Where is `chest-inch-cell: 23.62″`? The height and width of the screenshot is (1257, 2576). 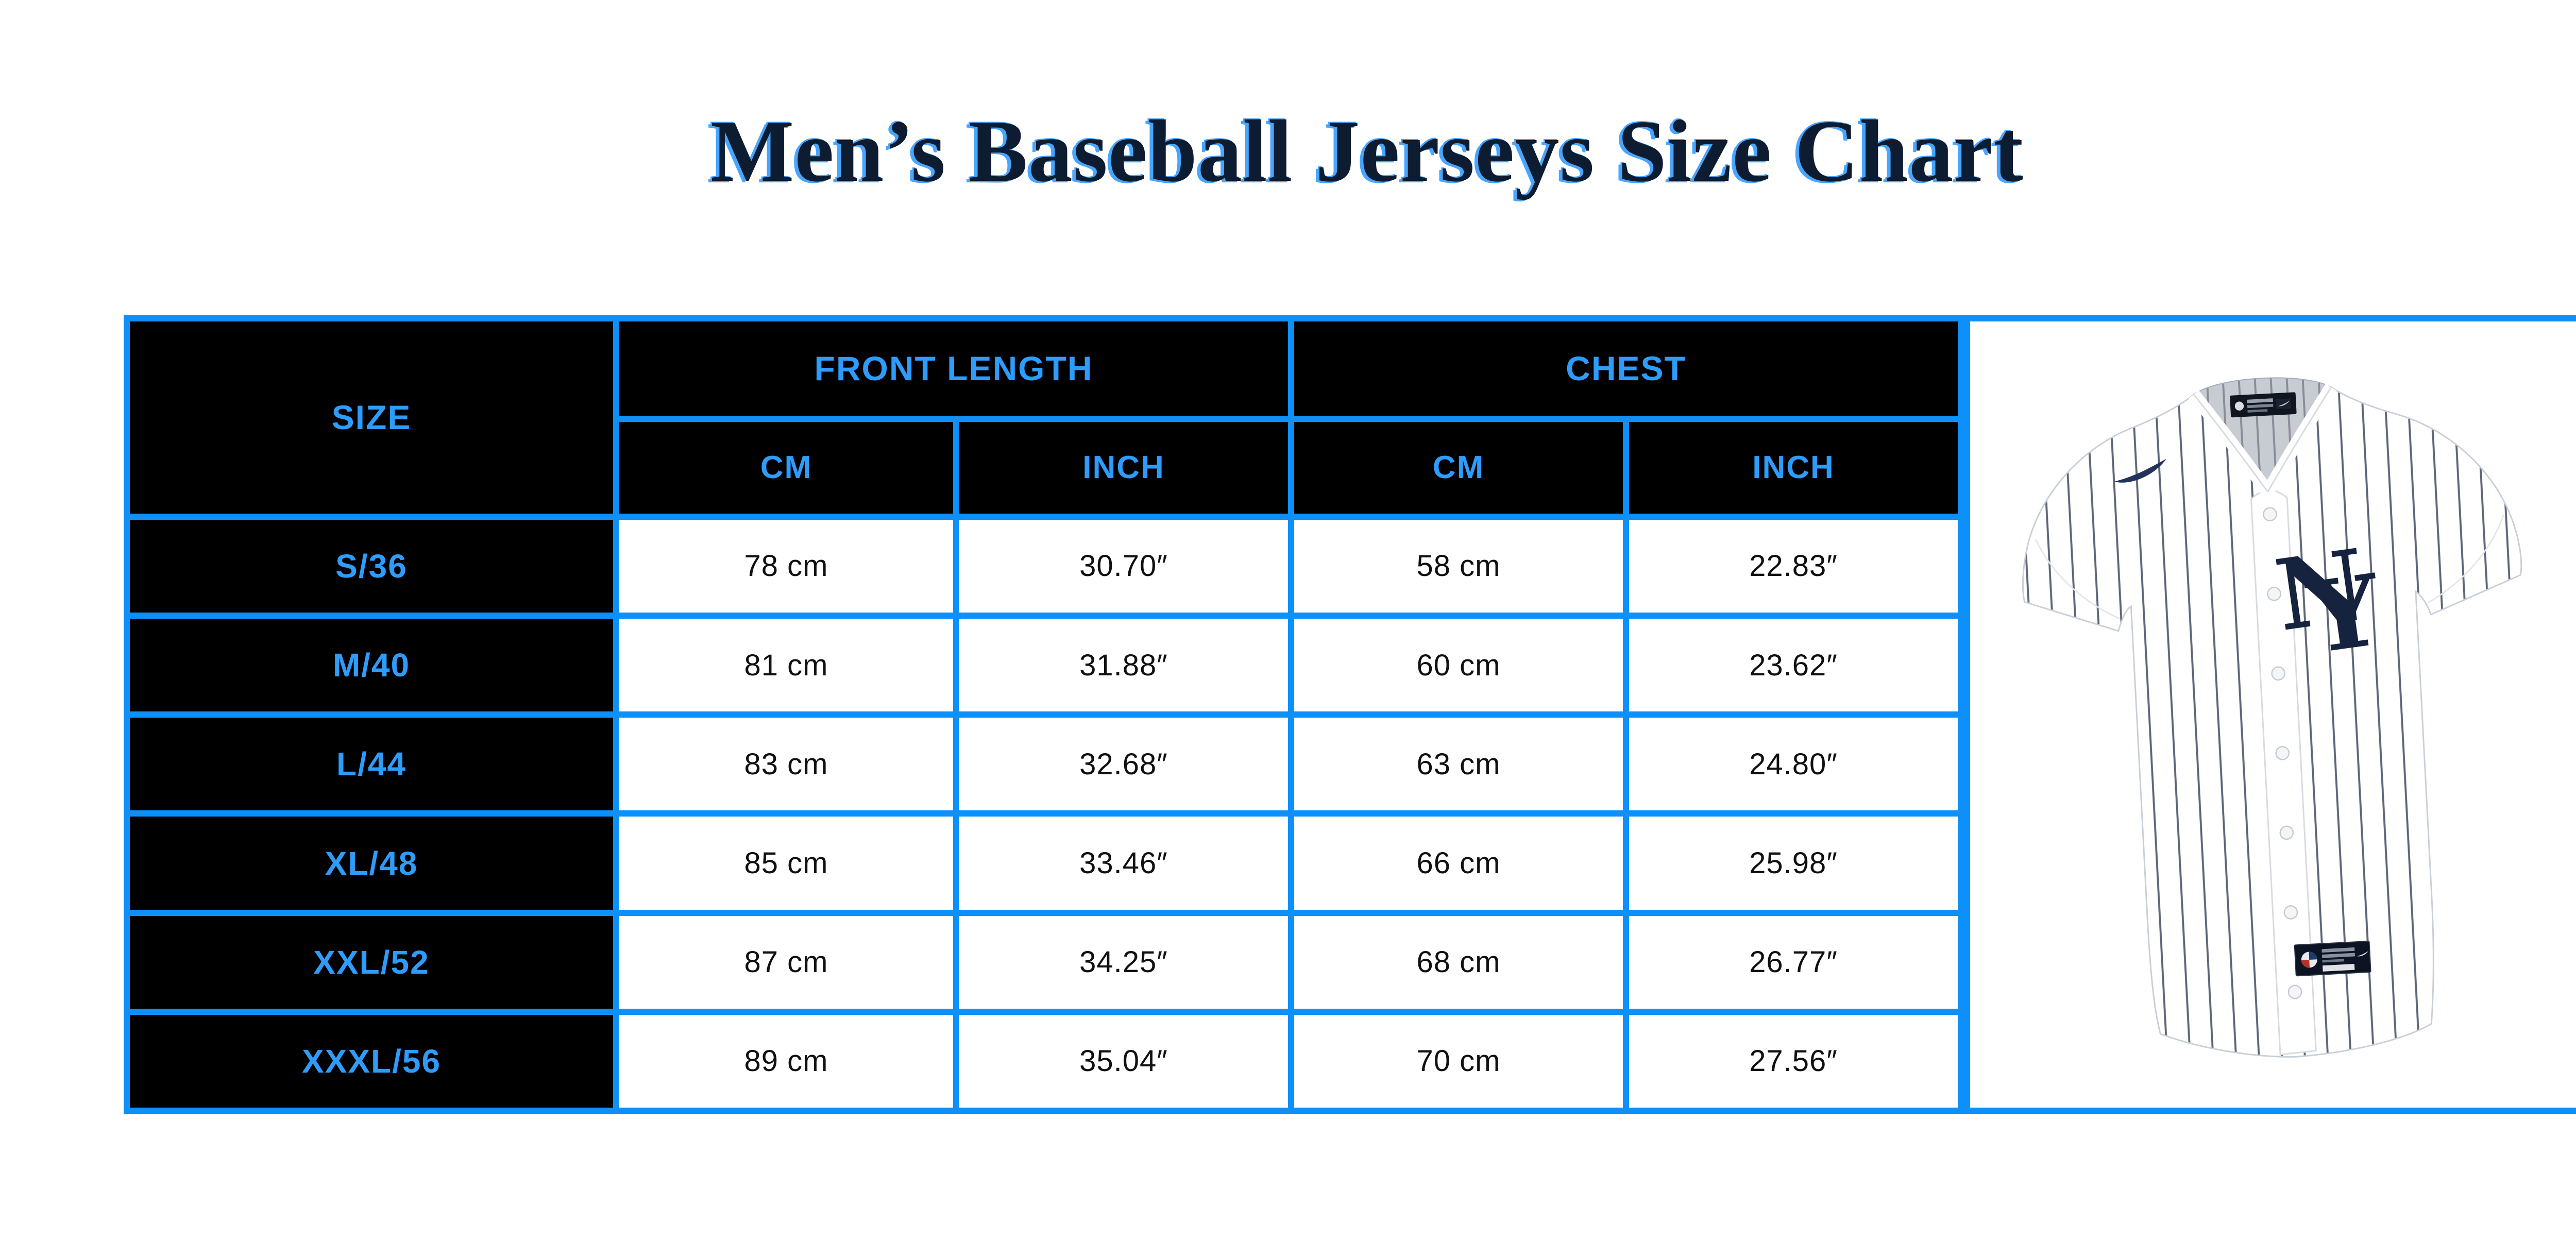
chest-inch-cell: 23.62″ is located at coordinates (1793, 665).